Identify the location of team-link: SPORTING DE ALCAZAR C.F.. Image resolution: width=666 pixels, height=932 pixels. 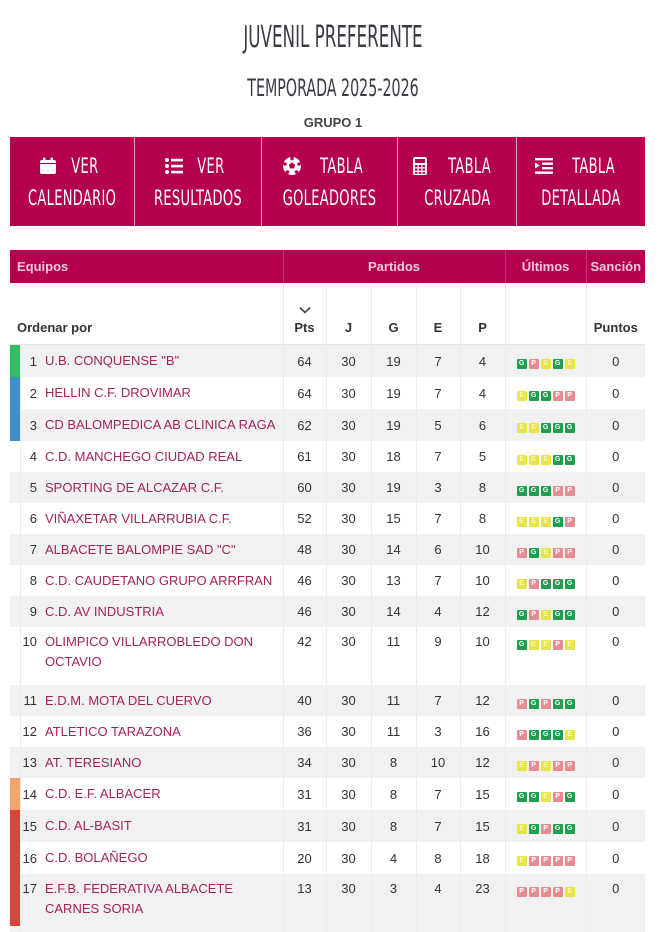
(134, 487).